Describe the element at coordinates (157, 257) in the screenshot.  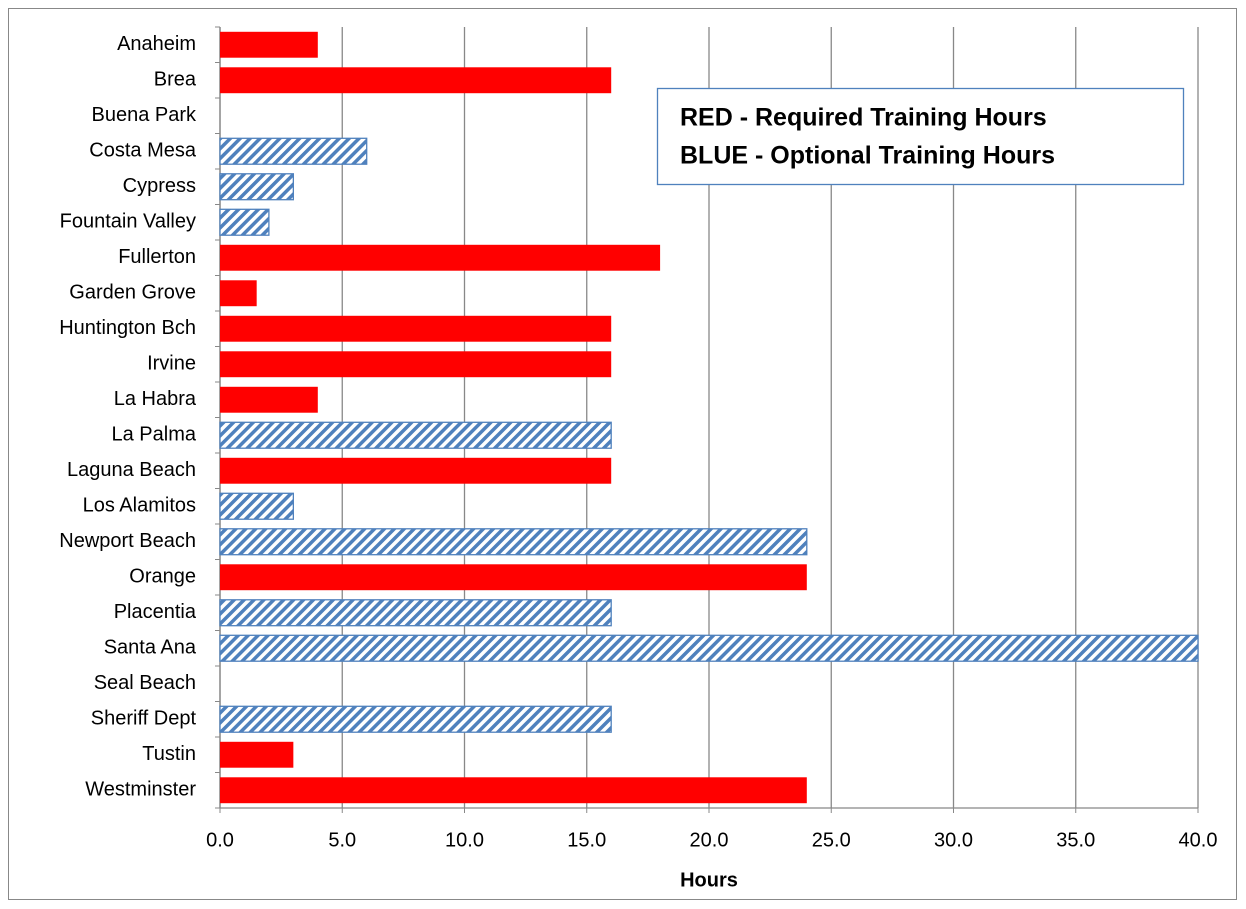
I see `y-tick-label: Fullerton` at that location.